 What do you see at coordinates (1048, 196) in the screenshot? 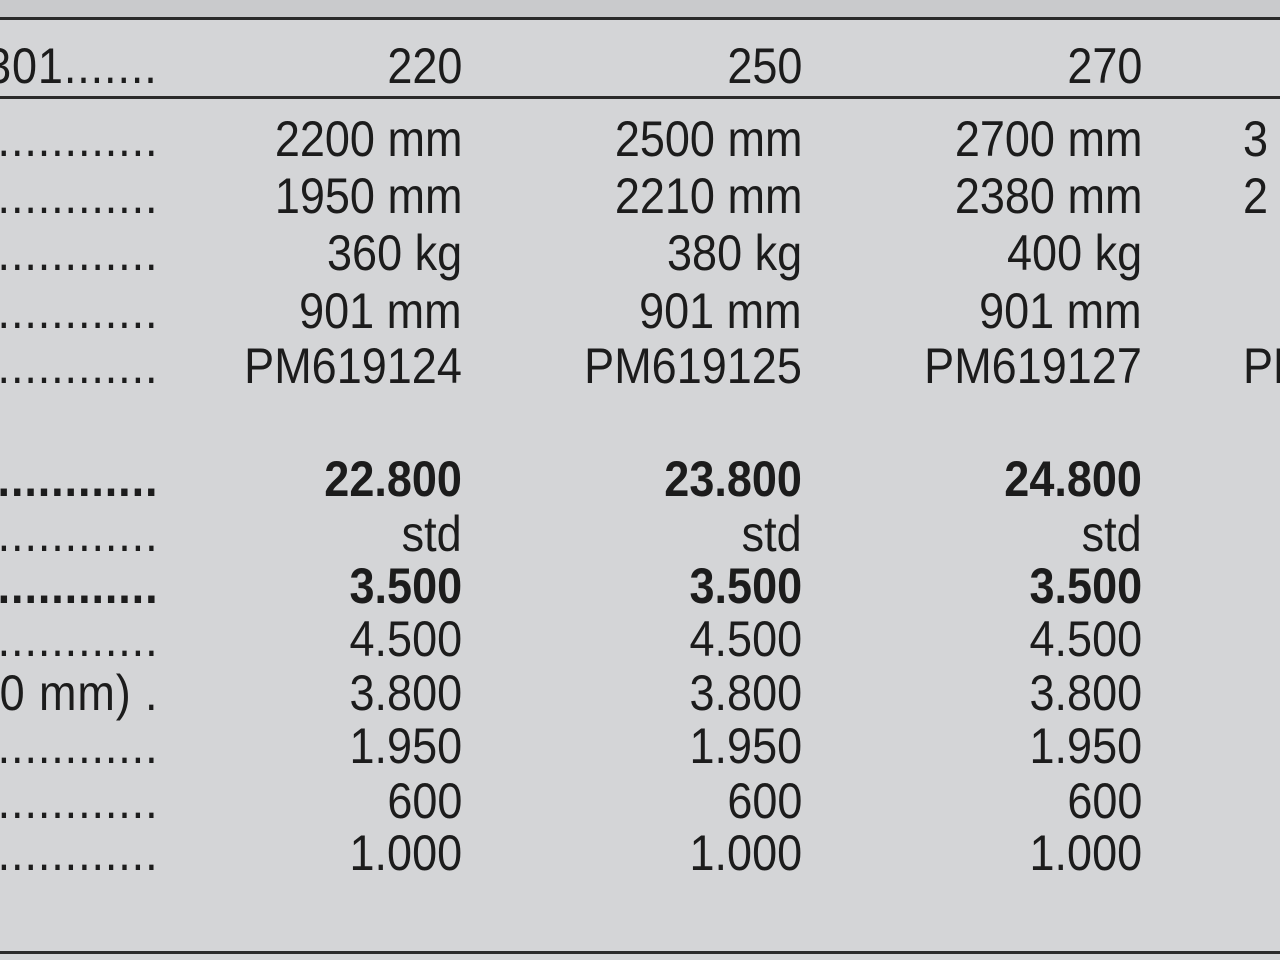
I see `spec-value: 2380 mm` at bounding box center [1048, 196].